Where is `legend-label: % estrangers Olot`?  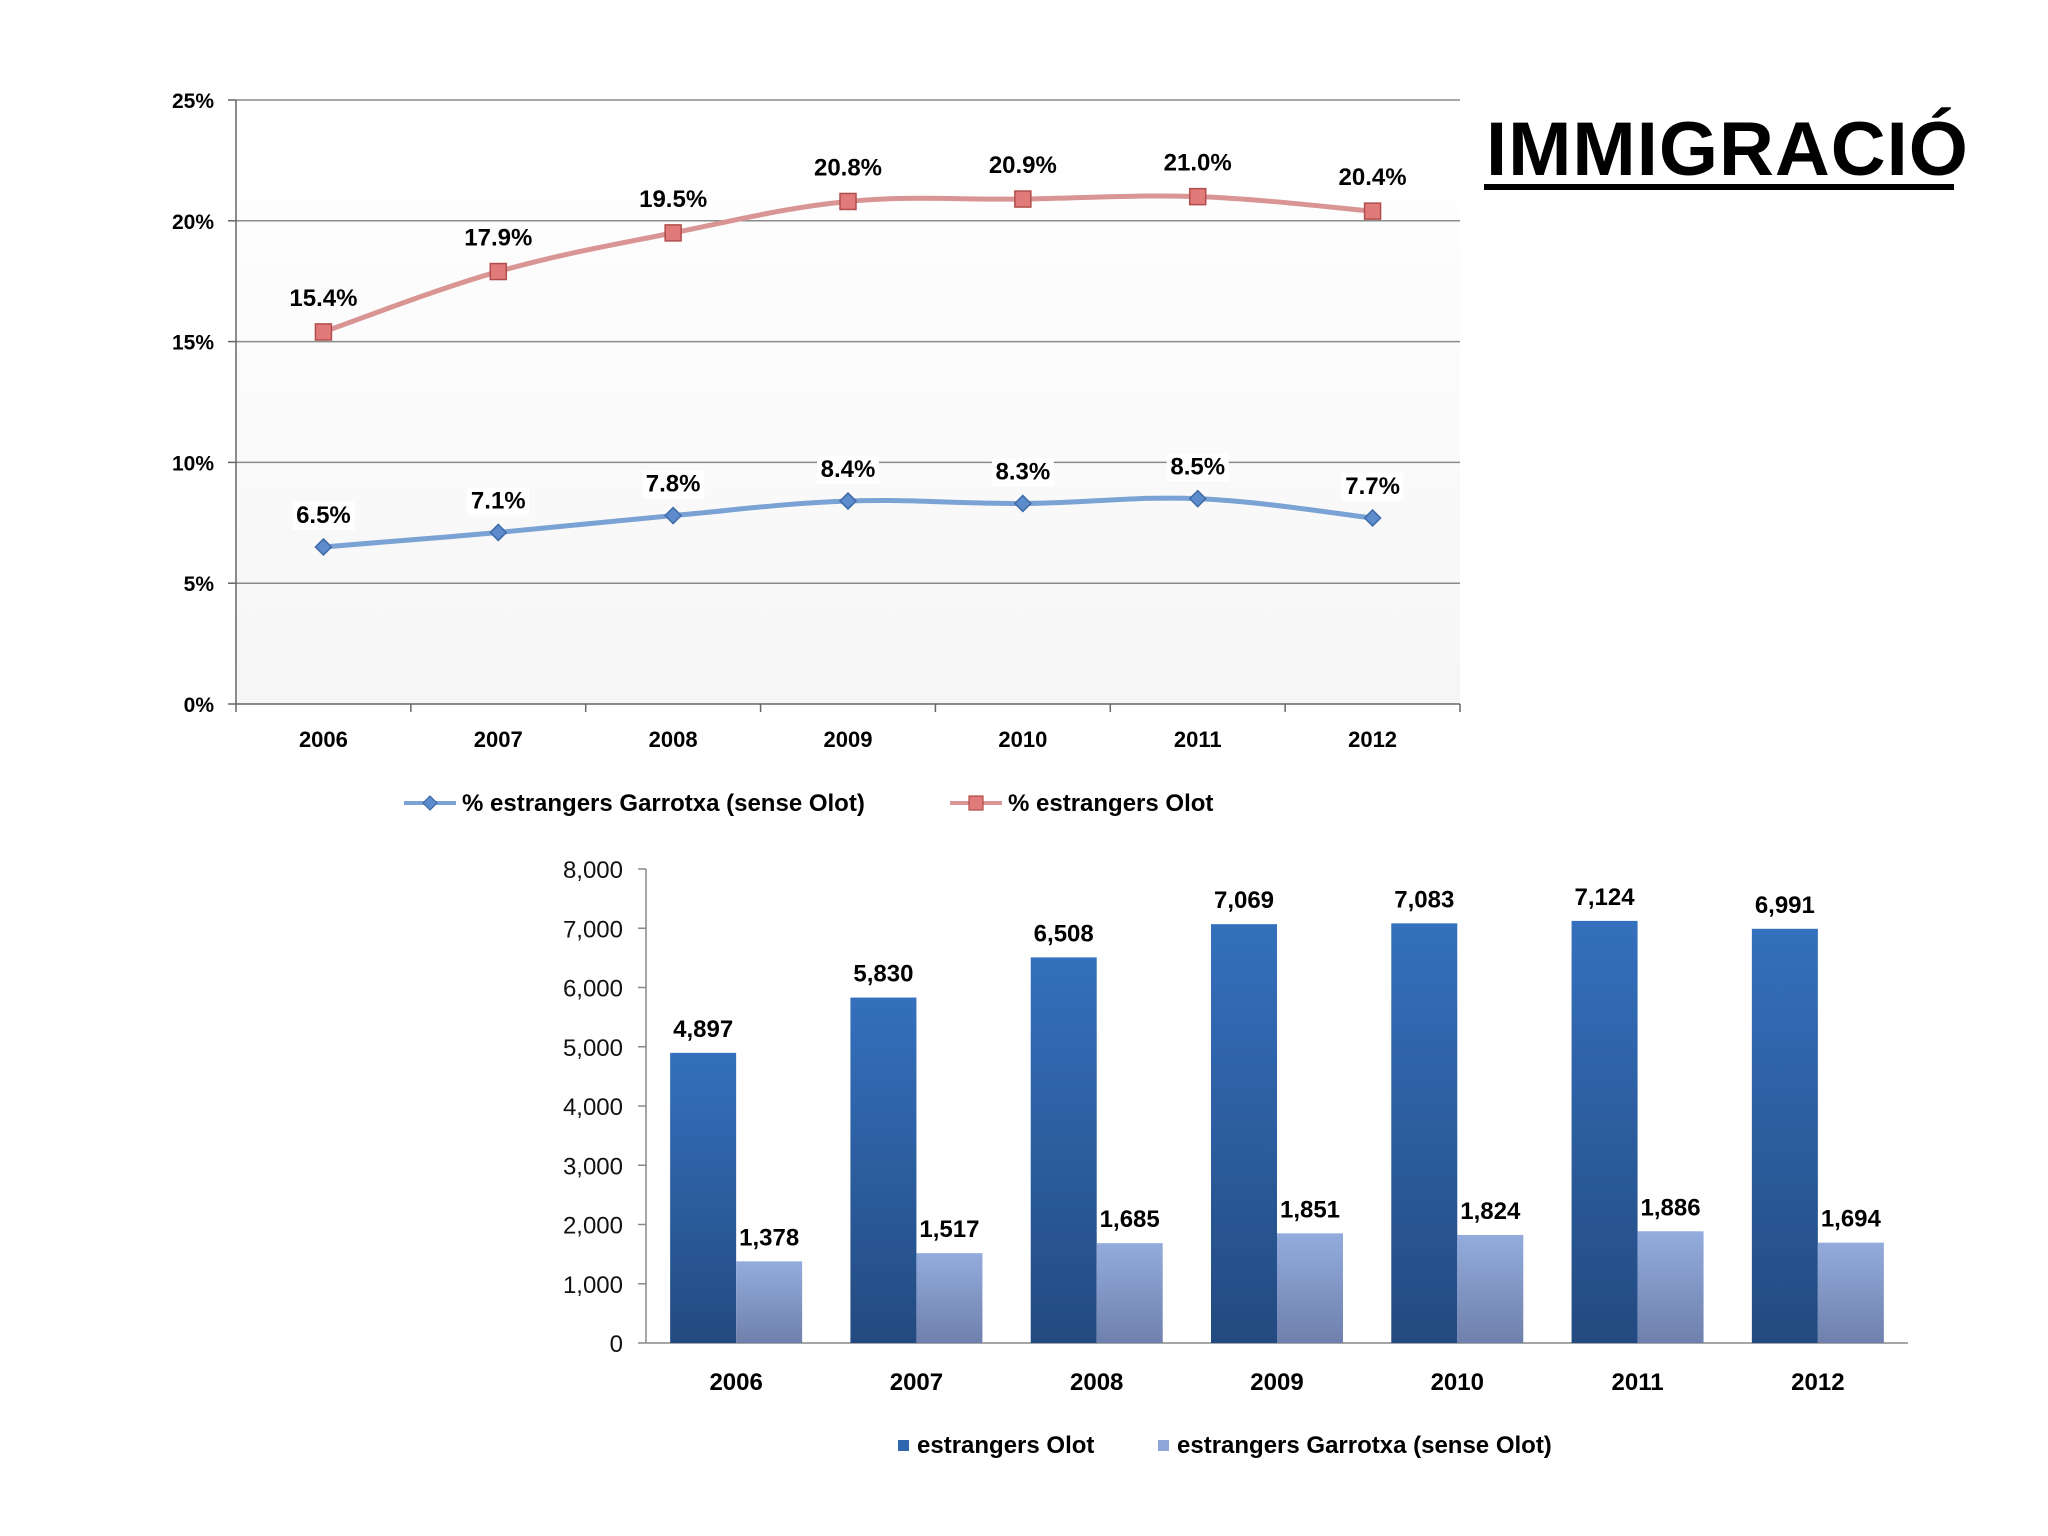 legend-label: % estrangers Olot is located at coordinates (1110, 803).